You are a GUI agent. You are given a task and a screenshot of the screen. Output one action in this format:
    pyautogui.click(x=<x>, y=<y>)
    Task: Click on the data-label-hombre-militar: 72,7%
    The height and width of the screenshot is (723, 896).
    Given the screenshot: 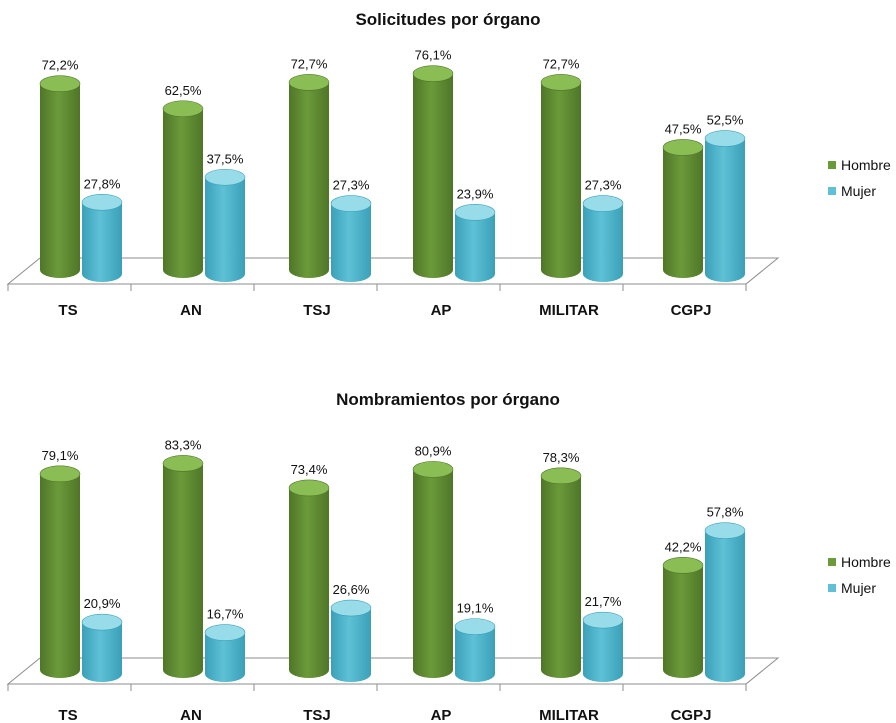 What is the action you would take?
    pyautogui.click(x=561, y=63)
    